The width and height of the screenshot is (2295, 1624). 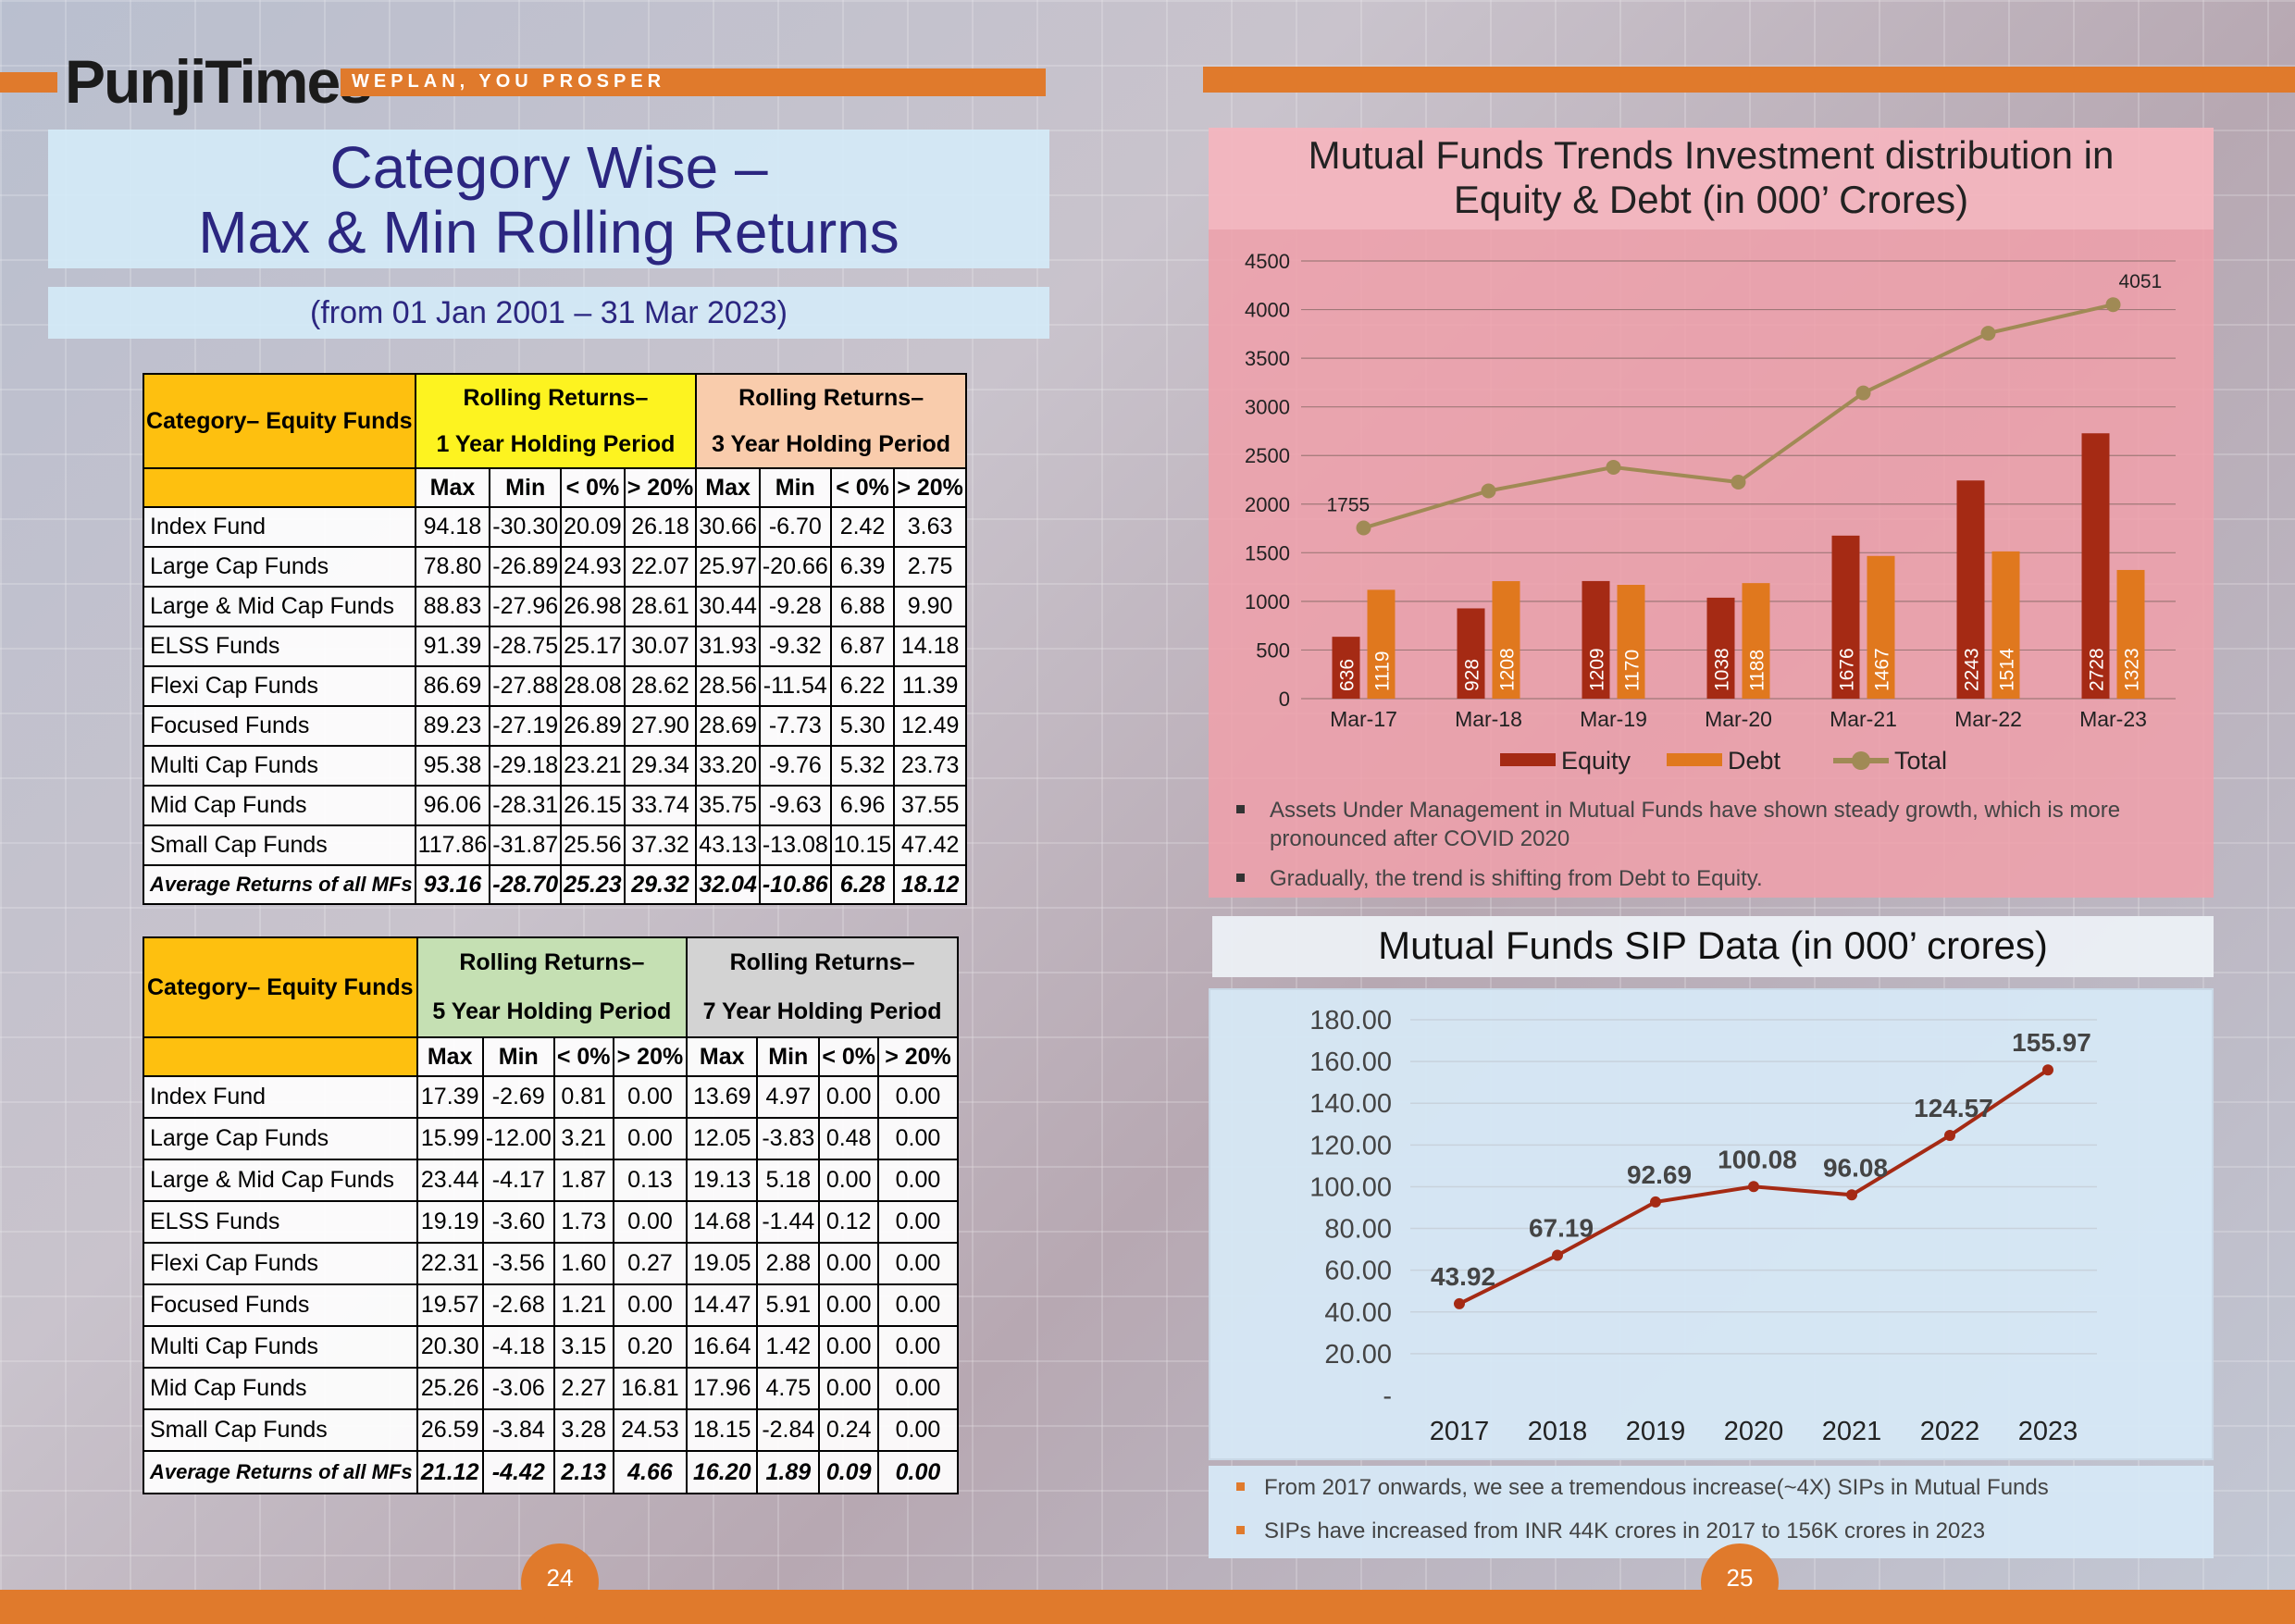 What do you see at coordinates (518, 1388) in the screenshot?
I see `value-cell: -3.06` at bounding box center [518, 1388].